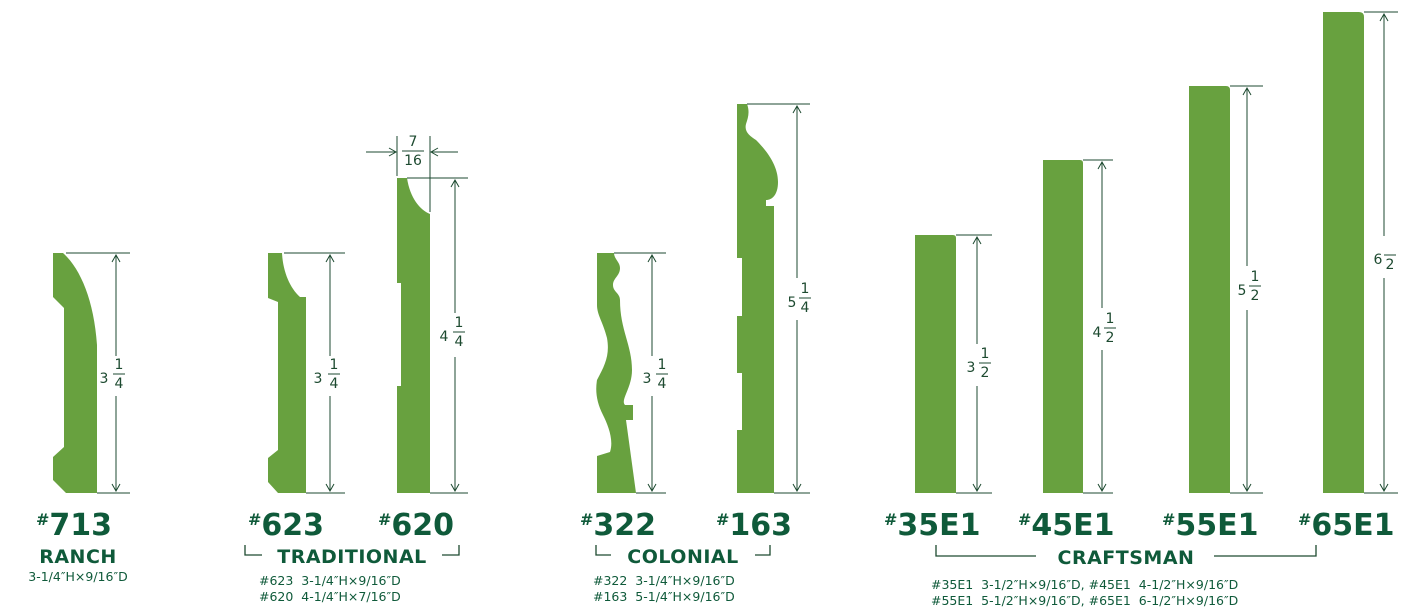 Image resolution: width=1407 pixels, height=614 pixels. Describe the element at coordinates (74, 525) in the screenshot. I see `profile-code-713: #713` at that location.